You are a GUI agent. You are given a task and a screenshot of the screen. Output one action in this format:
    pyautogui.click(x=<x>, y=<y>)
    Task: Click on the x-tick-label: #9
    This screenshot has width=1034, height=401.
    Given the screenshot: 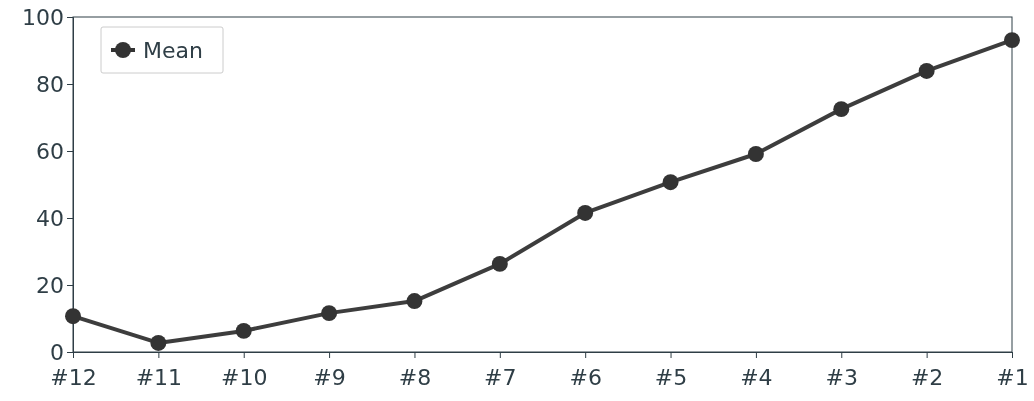 What is the action you would take?
    pyautogui.click(x=329, y=378)
    